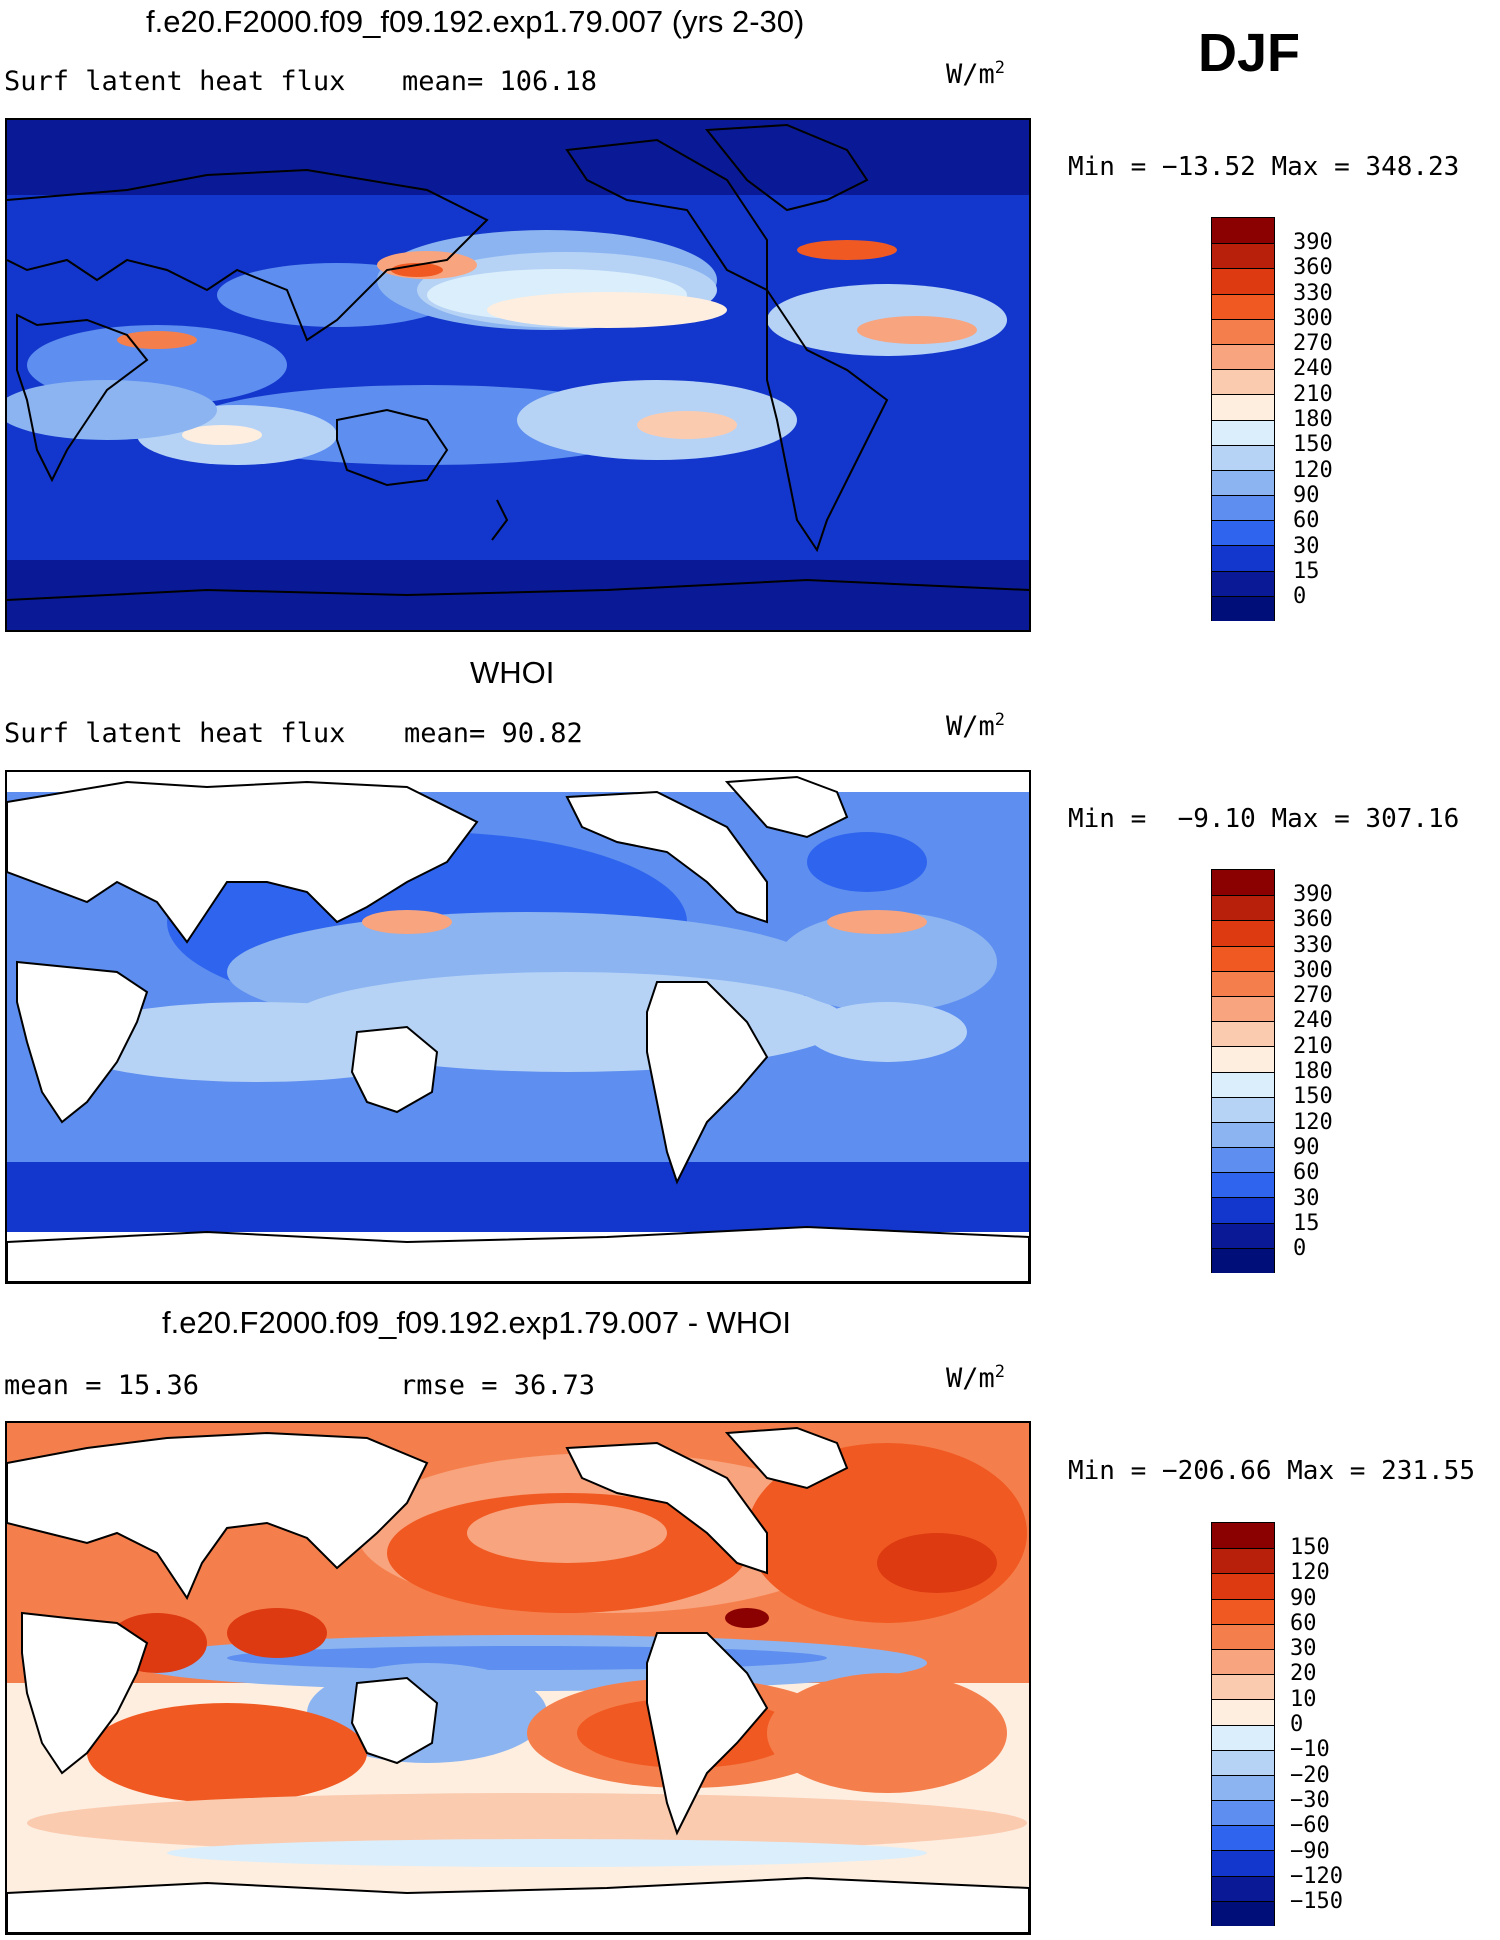  I want to click on panel3-tick: 0, so click(1297, 1725).